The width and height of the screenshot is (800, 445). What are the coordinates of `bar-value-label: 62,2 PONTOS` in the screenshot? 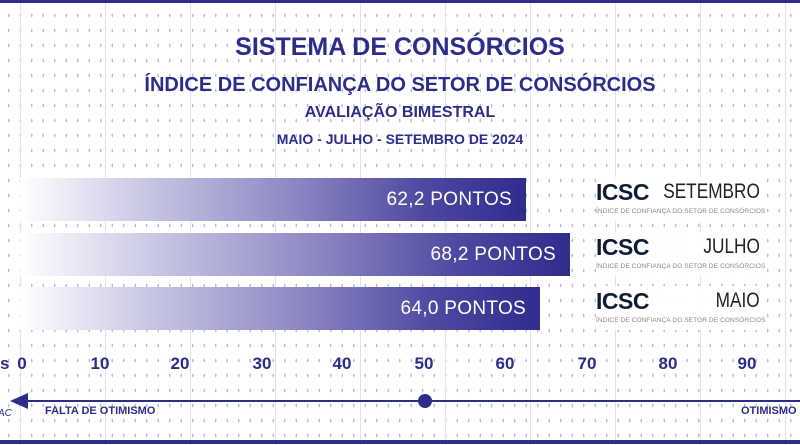 It's located at (449, 199).